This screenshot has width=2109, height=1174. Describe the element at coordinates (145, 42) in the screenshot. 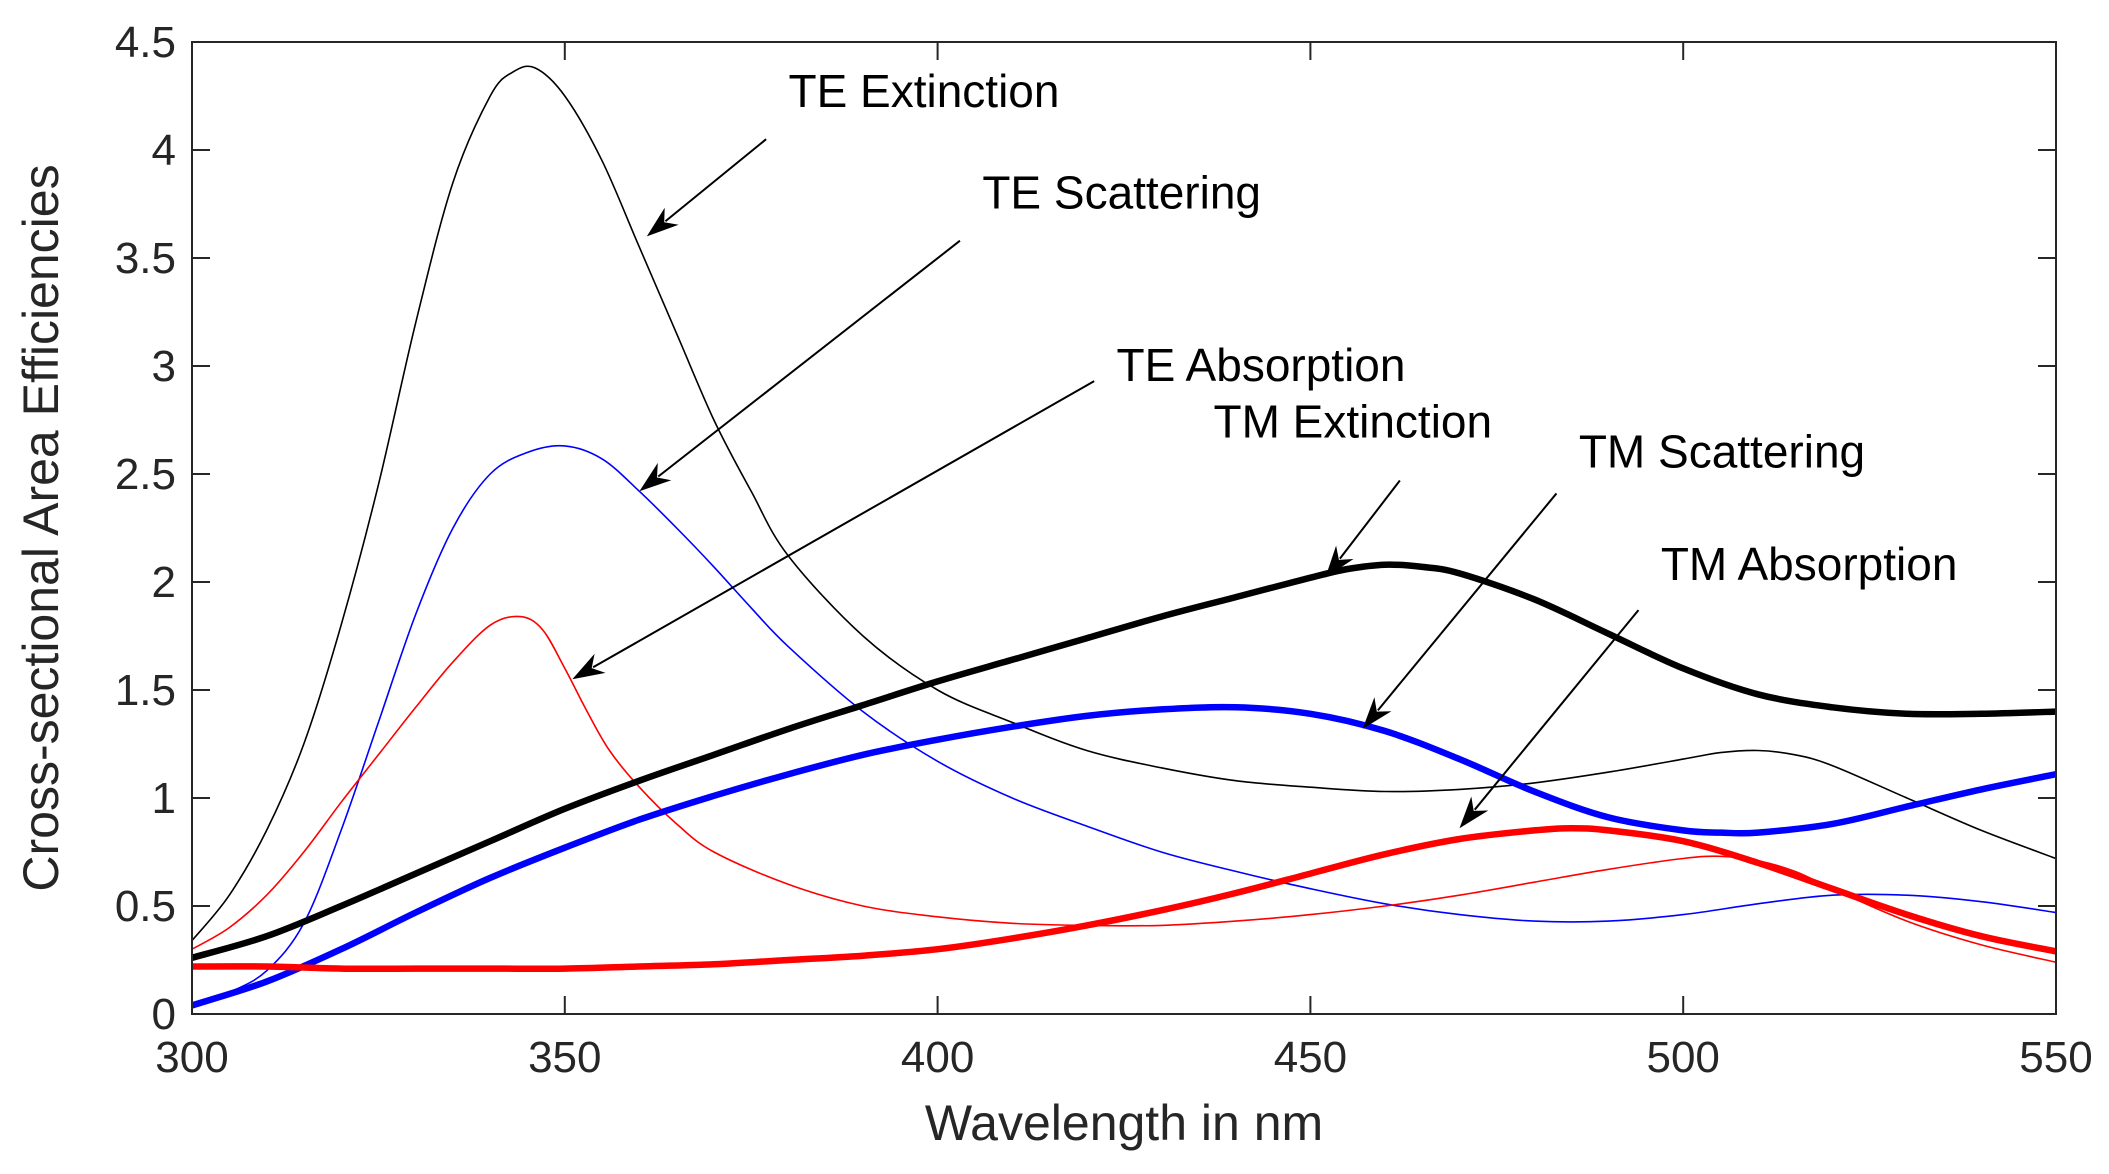

I see `y-tick-label: 4.5` at that location.